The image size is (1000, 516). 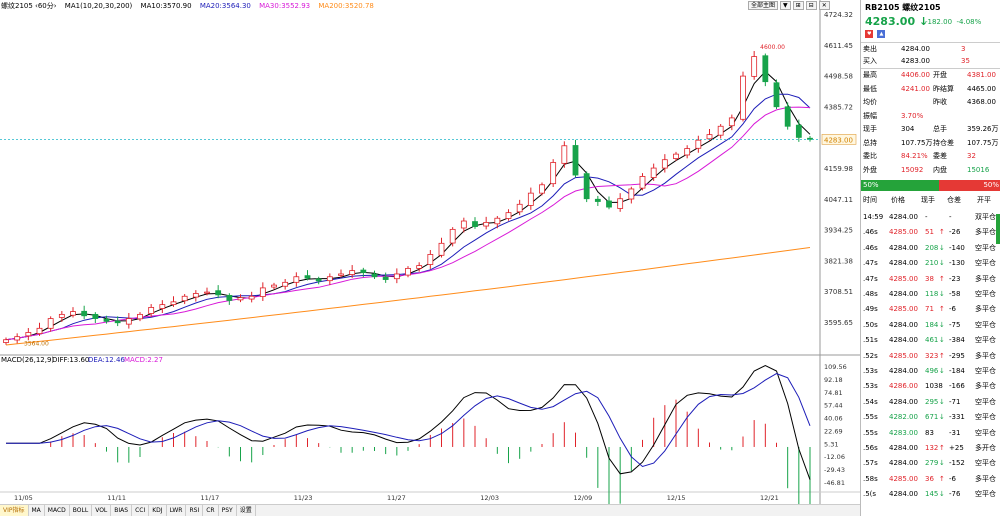 I want to click on tick-volume: 132, so click(x=932, y=448).